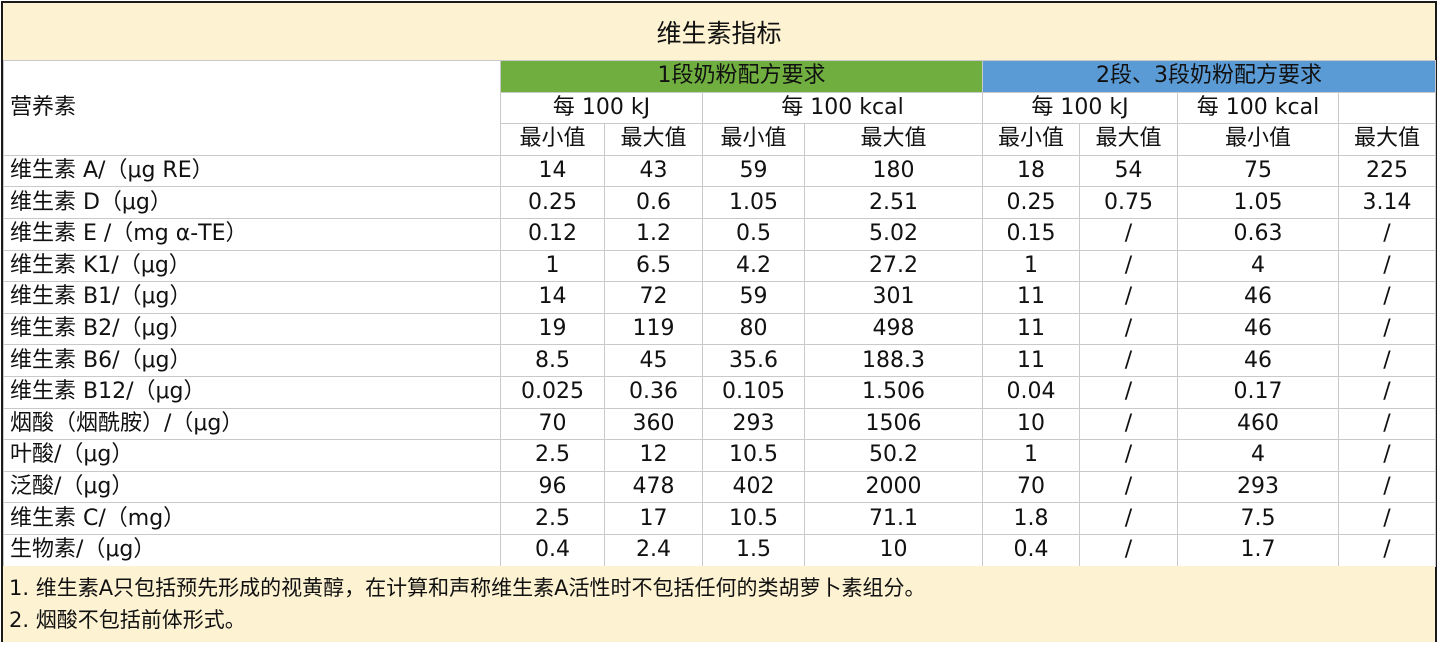 The height and width of the screenshot is (645, 1440). Describe the element at coordinates (127, 620) in the screenshot. I see `note-2: 2. 烟酸不包括前体形式。` at that location.